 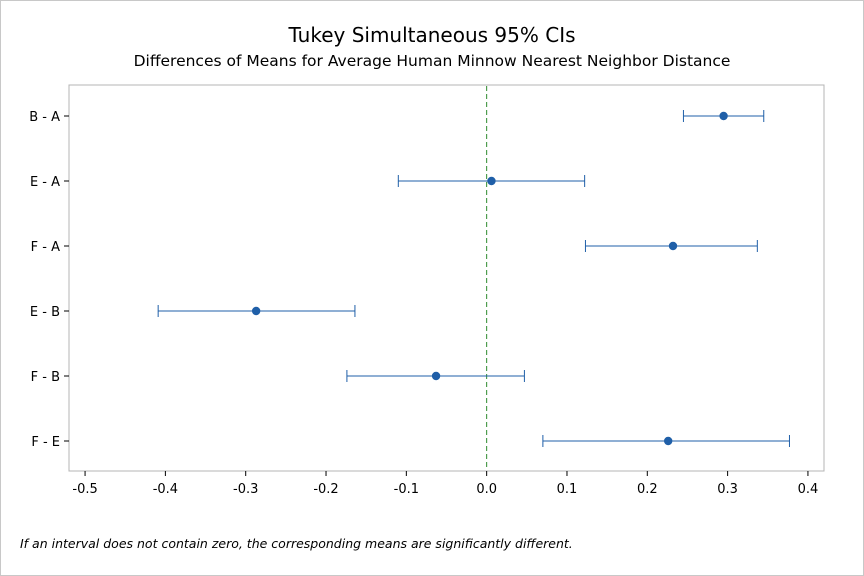 What do you see at coordinates (431, 35) in the screenshot?
I see `chart-title: Tukey Simultaneous 95% CIs` at bounding box center [431, 35].